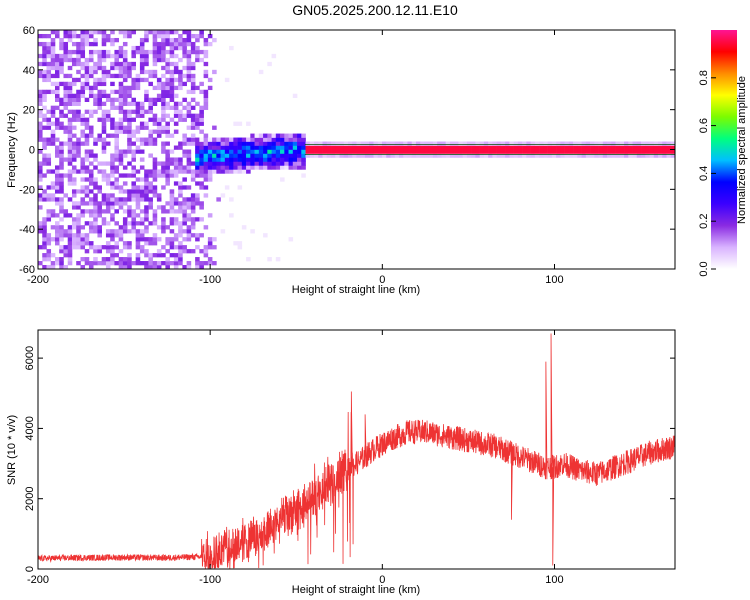  Describe the element at coordinates (724, 149) in the screenshot. I see `colorbar-gradient` at that location.